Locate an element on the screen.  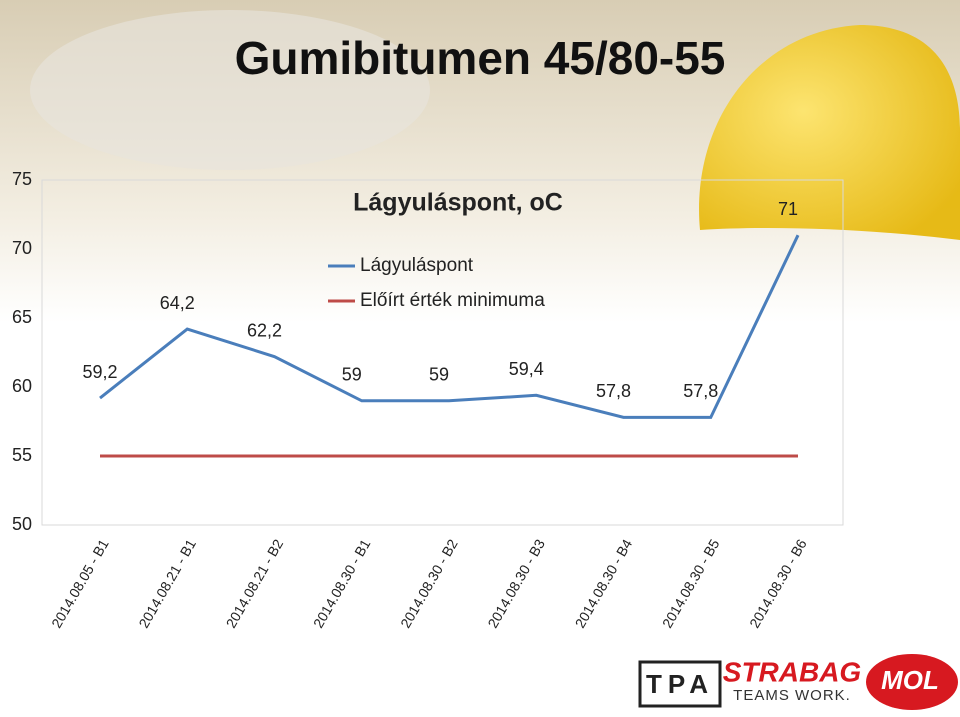
y-tick-label: 70 is located at coordinates (22, 248).